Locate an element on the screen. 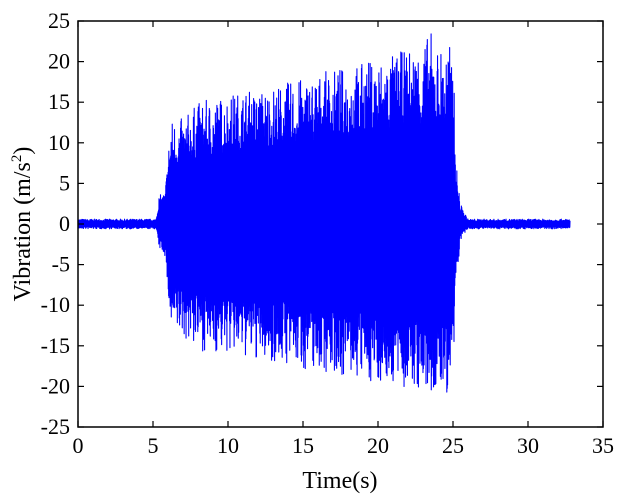 This screenshot has height=501, width=625. x-tick-label: 0 is located at coordinates (78, 445).